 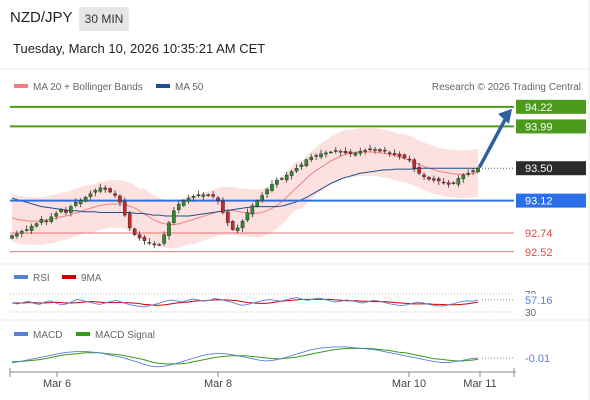 I want to click on arrow-shaft, so click(x=493, y=142).